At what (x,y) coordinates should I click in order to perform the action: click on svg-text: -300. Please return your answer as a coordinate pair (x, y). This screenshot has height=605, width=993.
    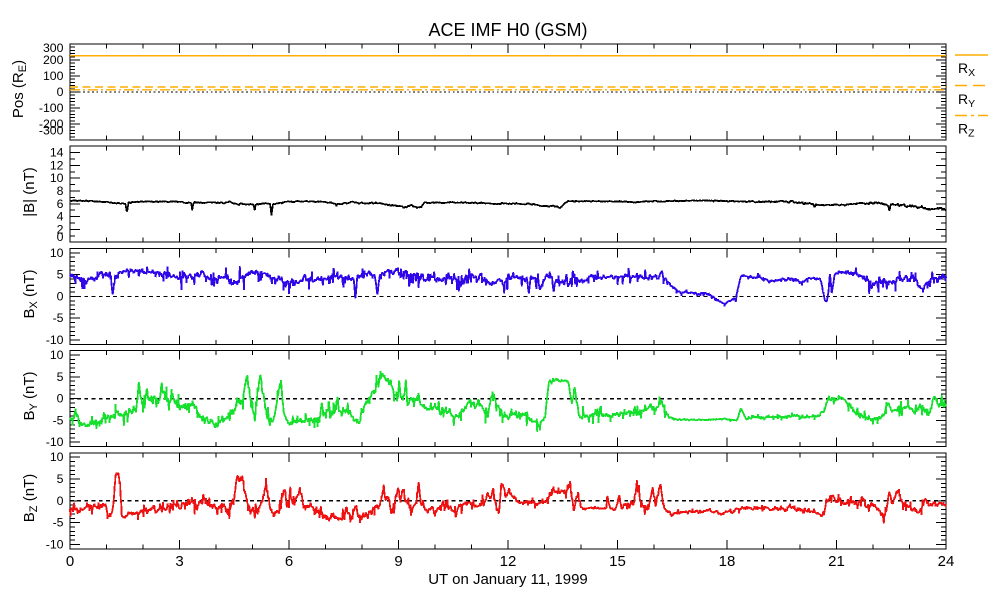
    Looking at the image, I should click on (51, 131).